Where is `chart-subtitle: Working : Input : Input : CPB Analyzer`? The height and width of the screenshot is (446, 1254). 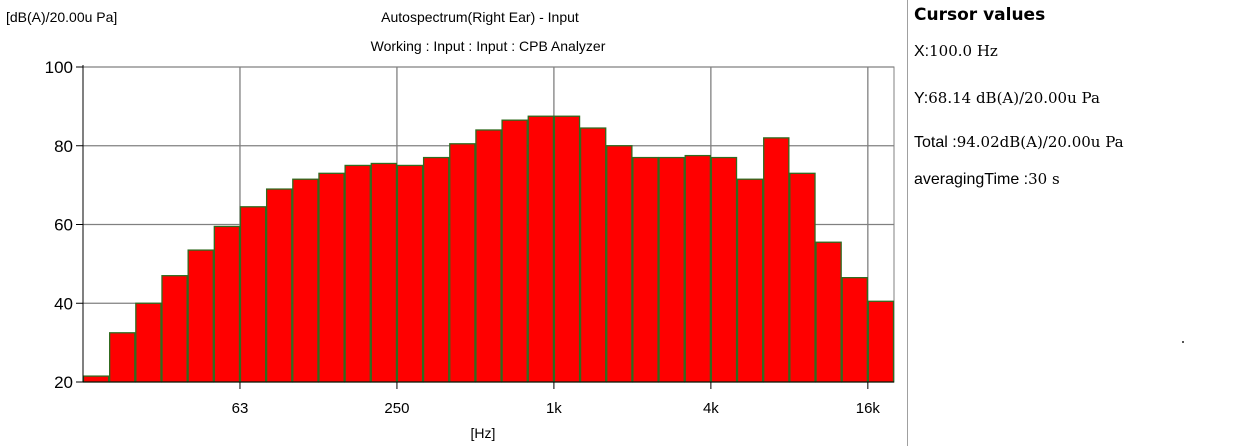
chart-subtitle: Working : Input : Input : CPB Analyzer is located at coordinates (488, 46).